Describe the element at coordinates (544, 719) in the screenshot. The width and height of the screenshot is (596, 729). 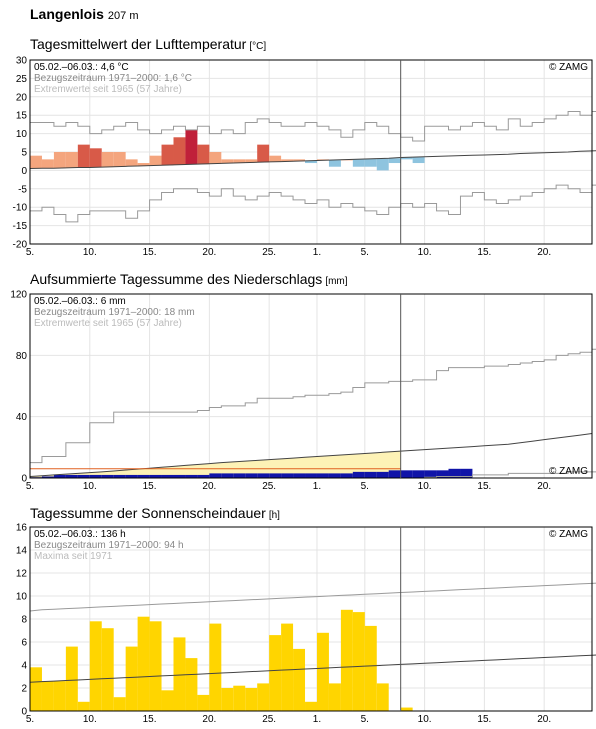
I see `sunshine-x-tick-label: 20.` at that location.